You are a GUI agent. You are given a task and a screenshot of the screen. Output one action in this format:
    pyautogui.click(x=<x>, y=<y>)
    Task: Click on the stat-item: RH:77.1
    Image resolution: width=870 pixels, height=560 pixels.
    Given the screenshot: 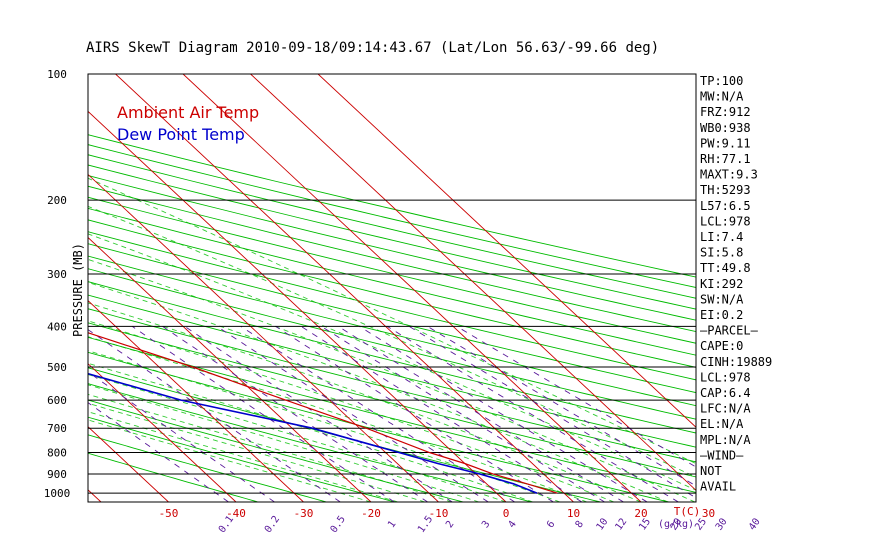 What is the action you would take?
    pyautogui.click(x=725, y=159)
    